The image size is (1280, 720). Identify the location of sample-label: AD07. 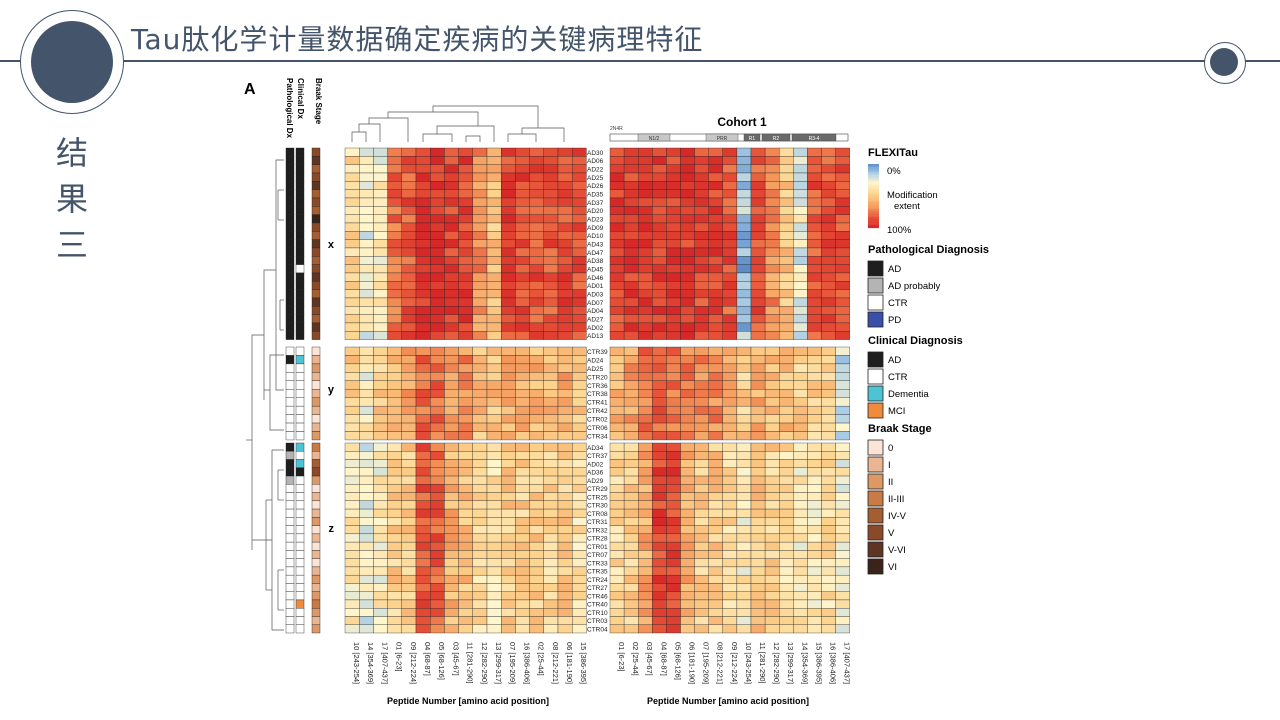
(595, 303).